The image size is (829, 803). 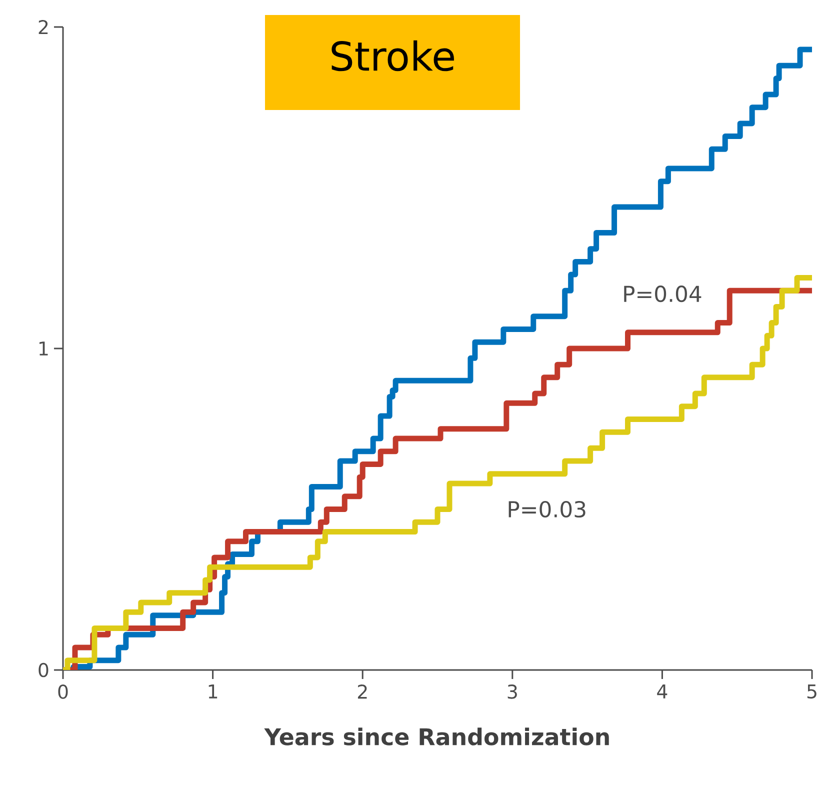 I want to click on annotation: P=0.04, so click(x=663, y=294).